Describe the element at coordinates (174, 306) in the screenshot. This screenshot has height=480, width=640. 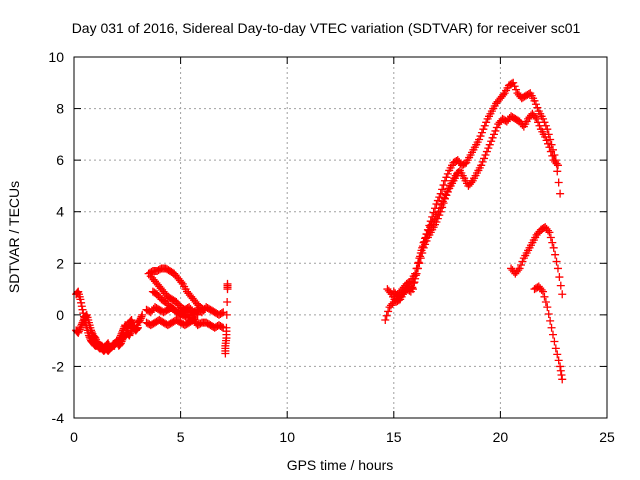
I see `series-early-trace-g` at that location.